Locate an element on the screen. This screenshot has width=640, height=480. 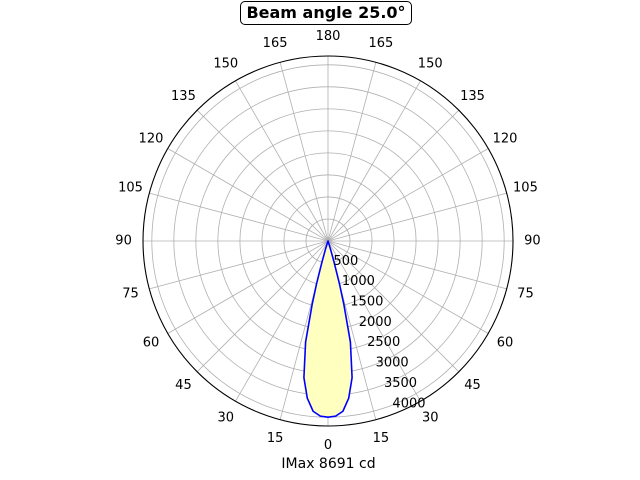
beam-fill is located at coordinates (328, 329).